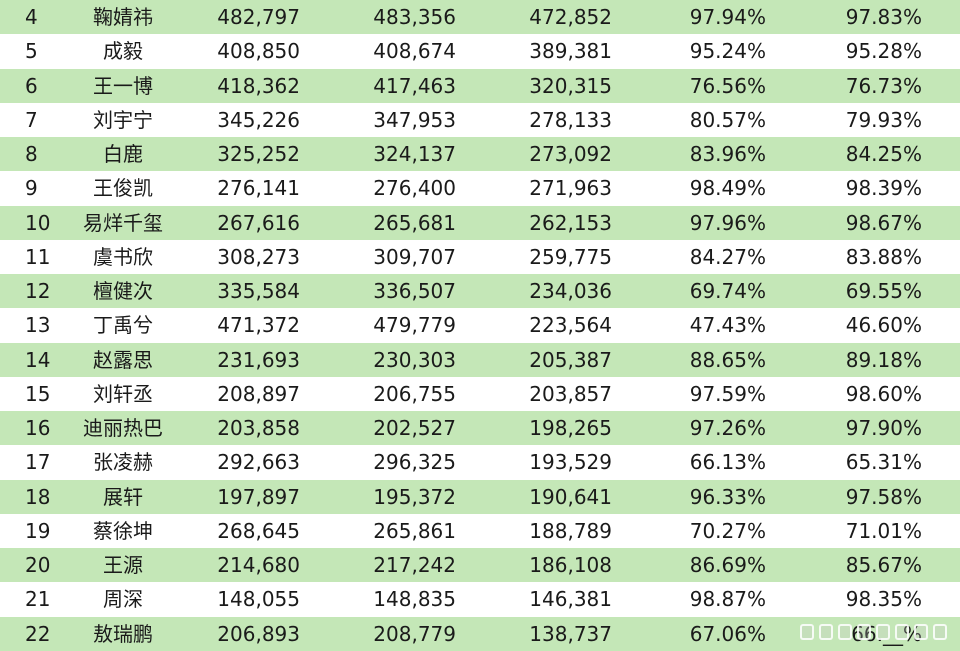 Image resolution: width=960 pixels, height=651 pixels. What do you see at coordinates (258, 119) in the screenshot?
I see `value-1-cell: 345,226` at bounding box center [258, 119].